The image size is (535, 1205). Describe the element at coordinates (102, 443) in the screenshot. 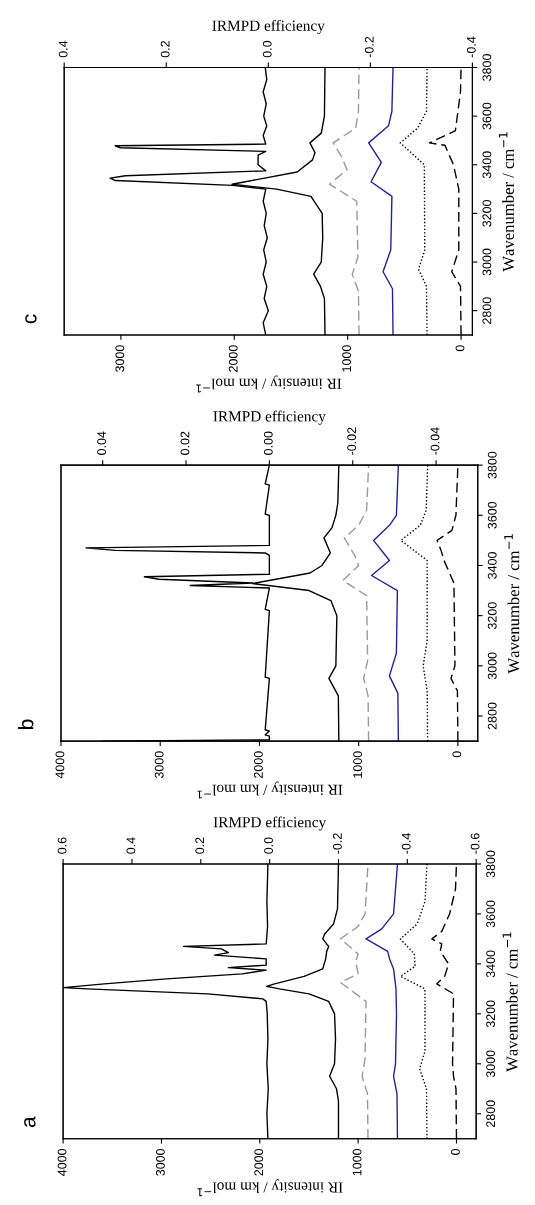

I see `x2-tick-label: 0.04` at that location.